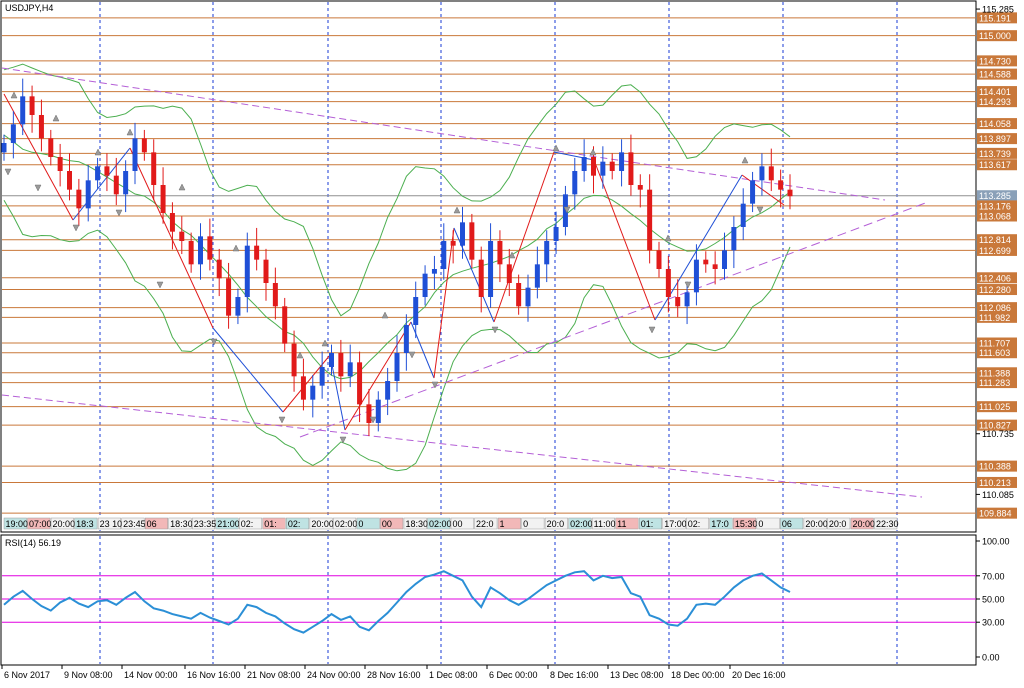 Image resolution: width=1024 pixels, height=688 pixels. I want to click on price-tag-label: 113.068, so click(995, 216).